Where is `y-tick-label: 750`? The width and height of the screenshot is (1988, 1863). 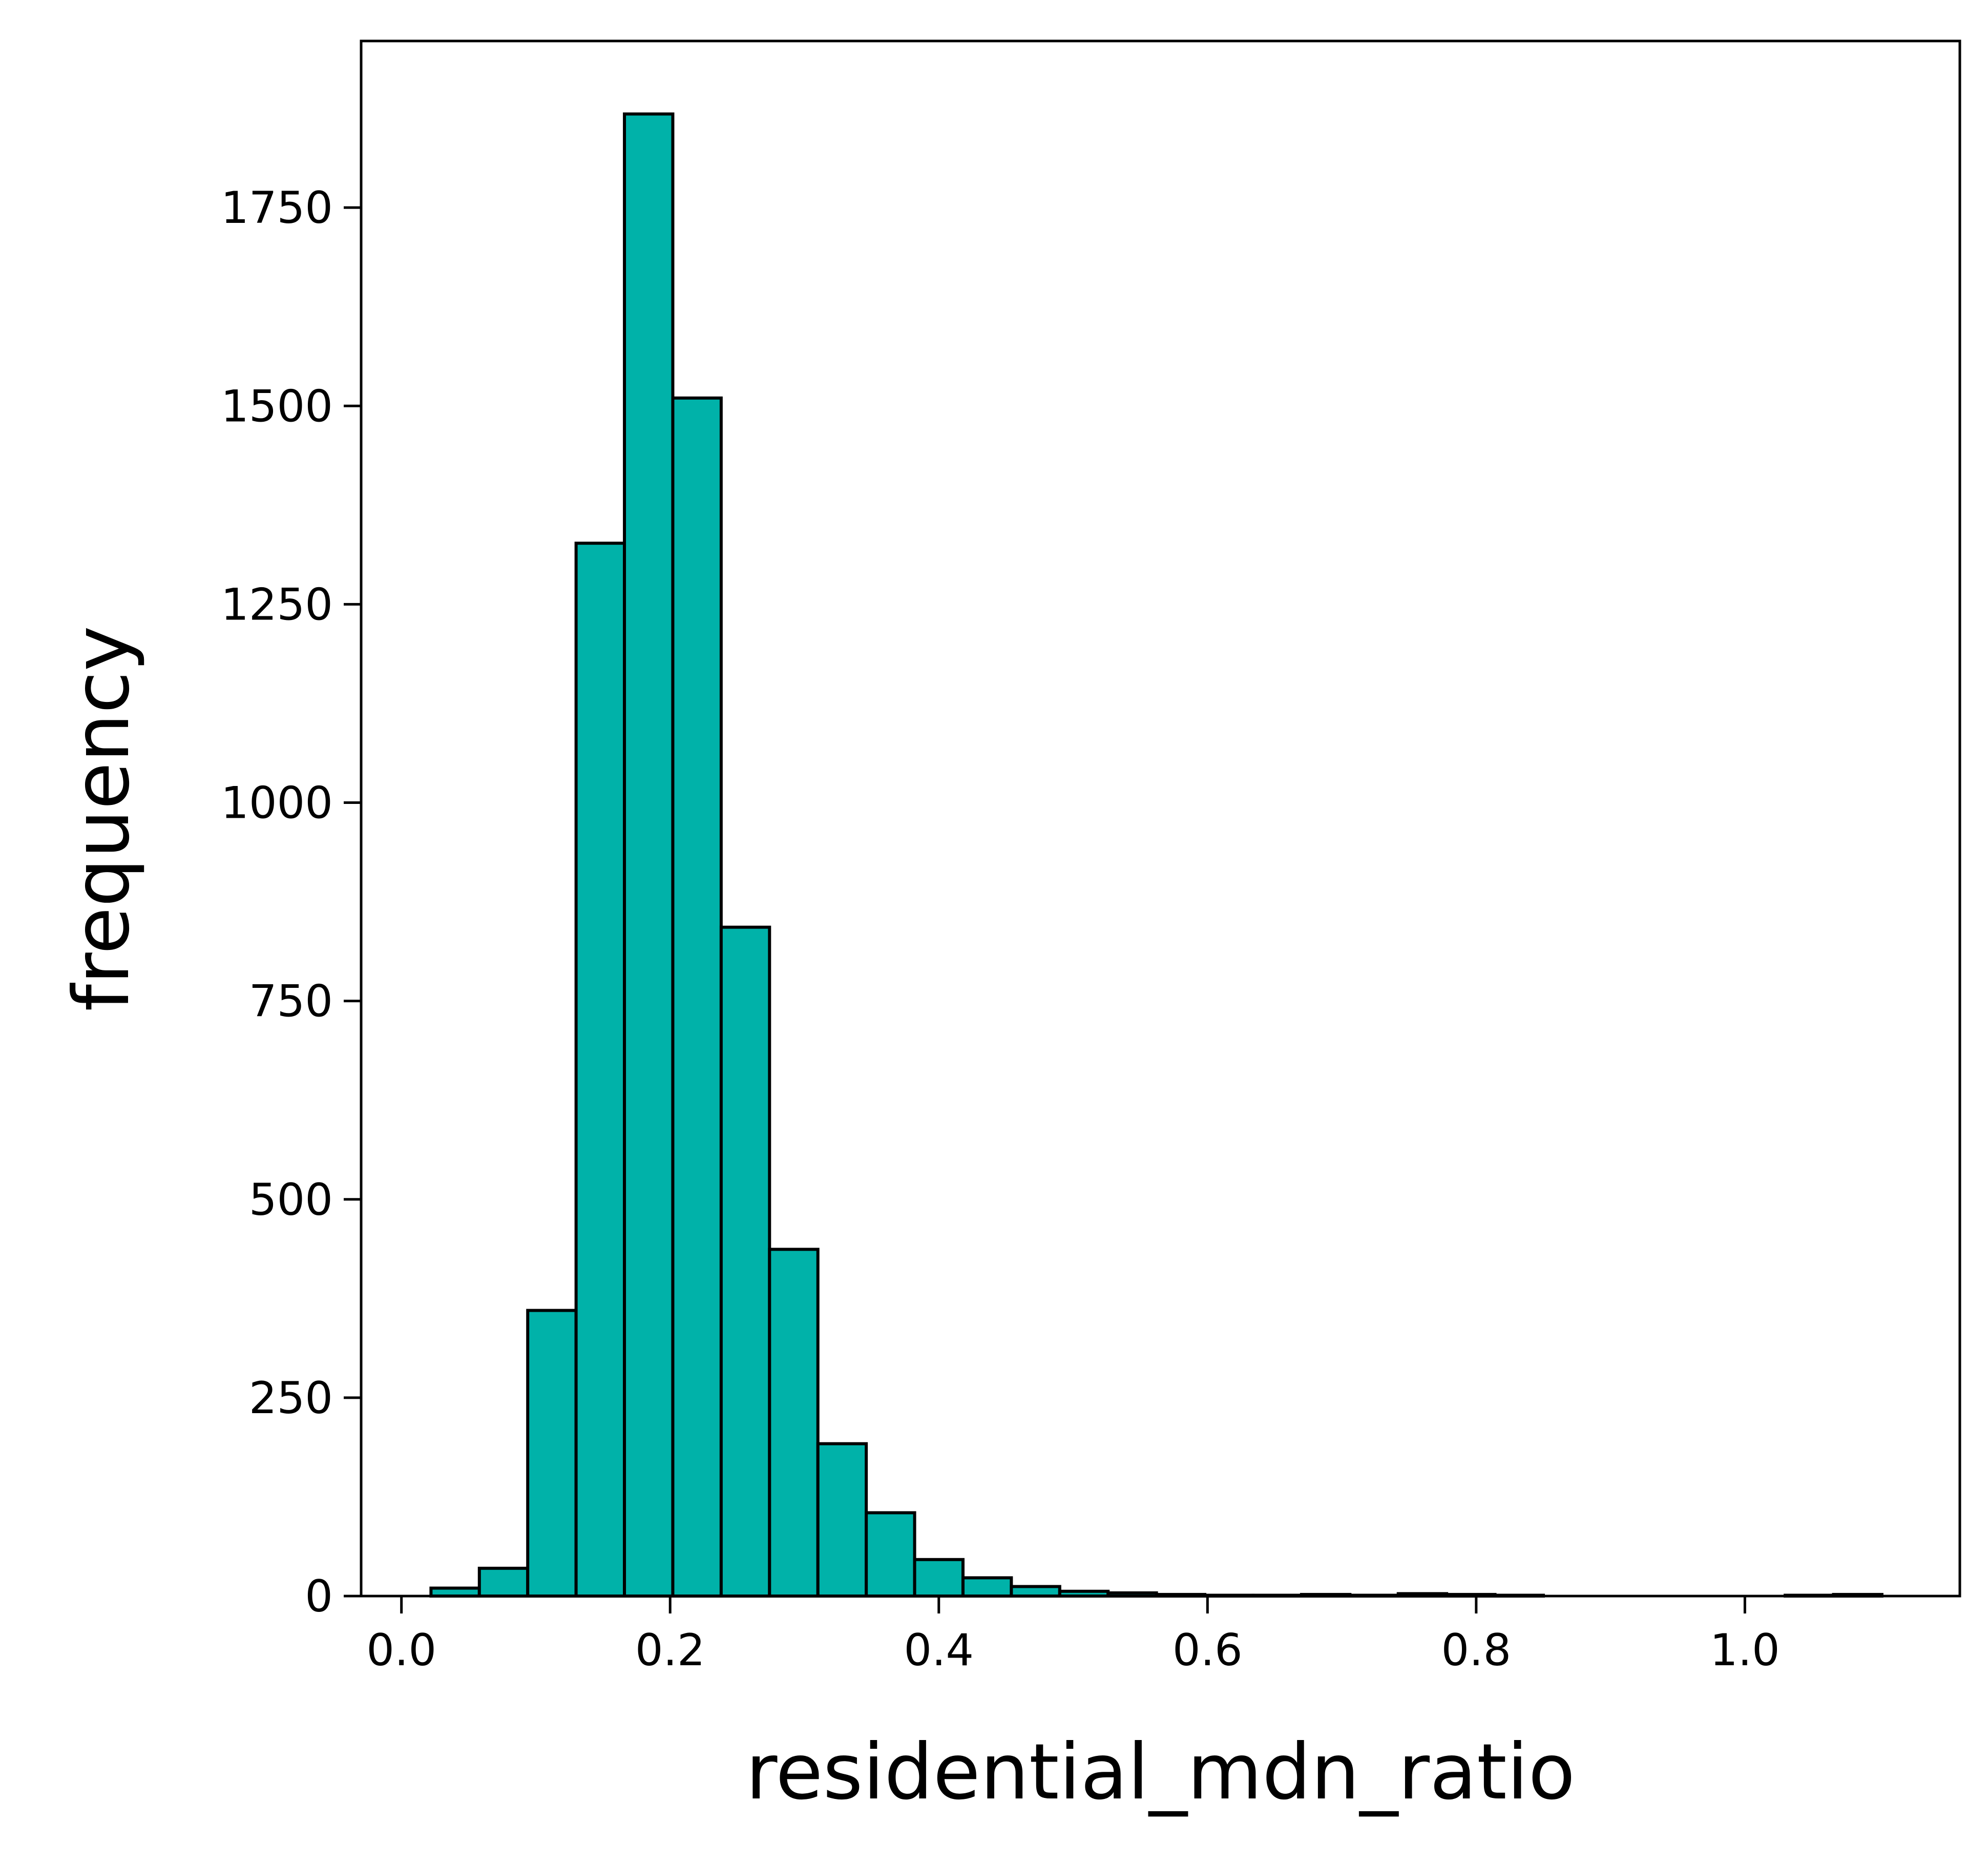 y-tick-label: 750 is located at coordinates (291, 1002).